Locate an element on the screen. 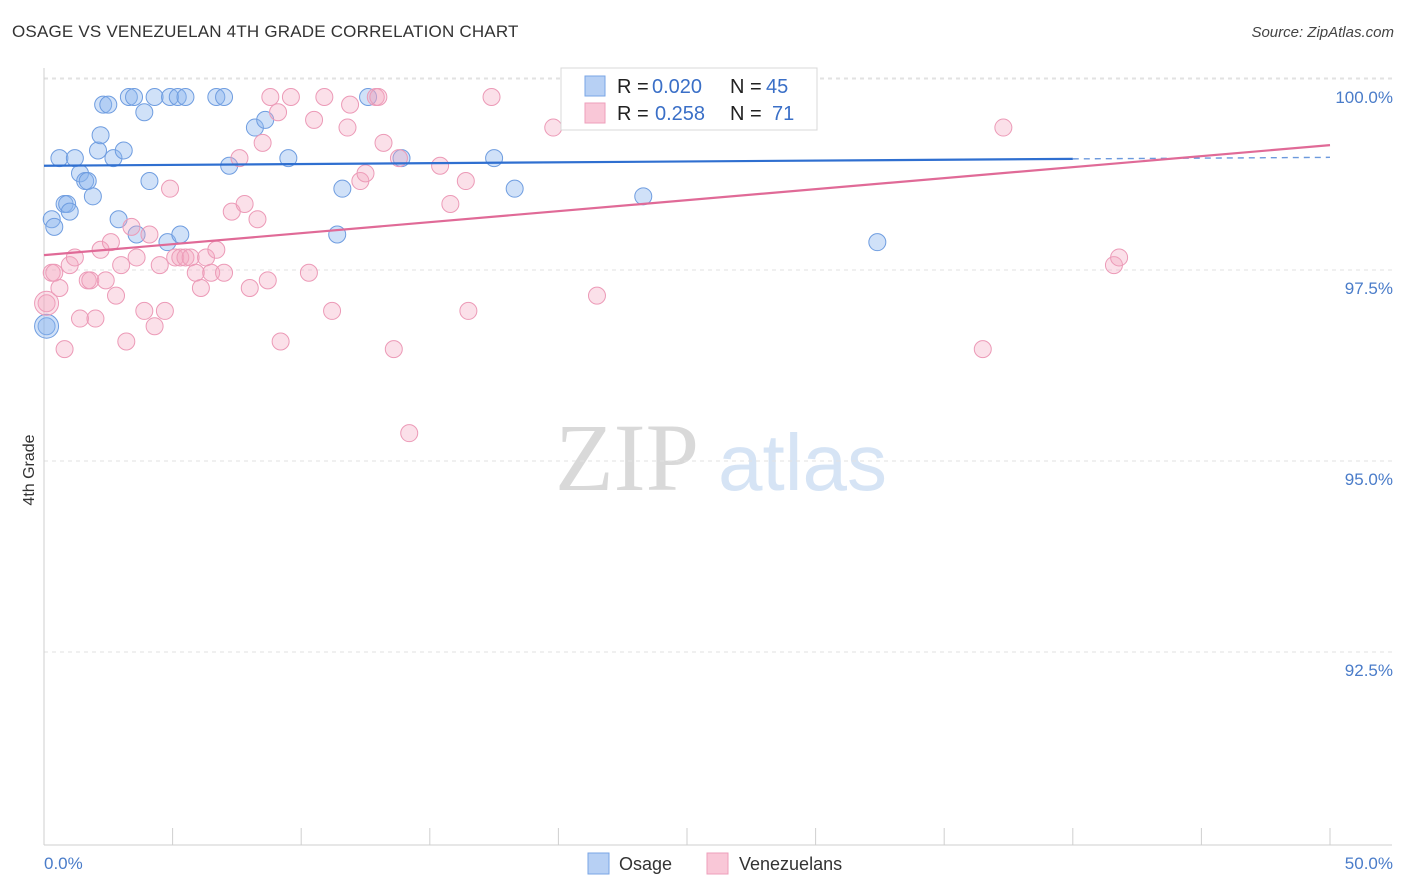 The width and height of the screenshot is (1406, 892). stats-legend: R = 0.020 N = 45 R = 0.258 N = 71 is located at coordinates (689, 99).